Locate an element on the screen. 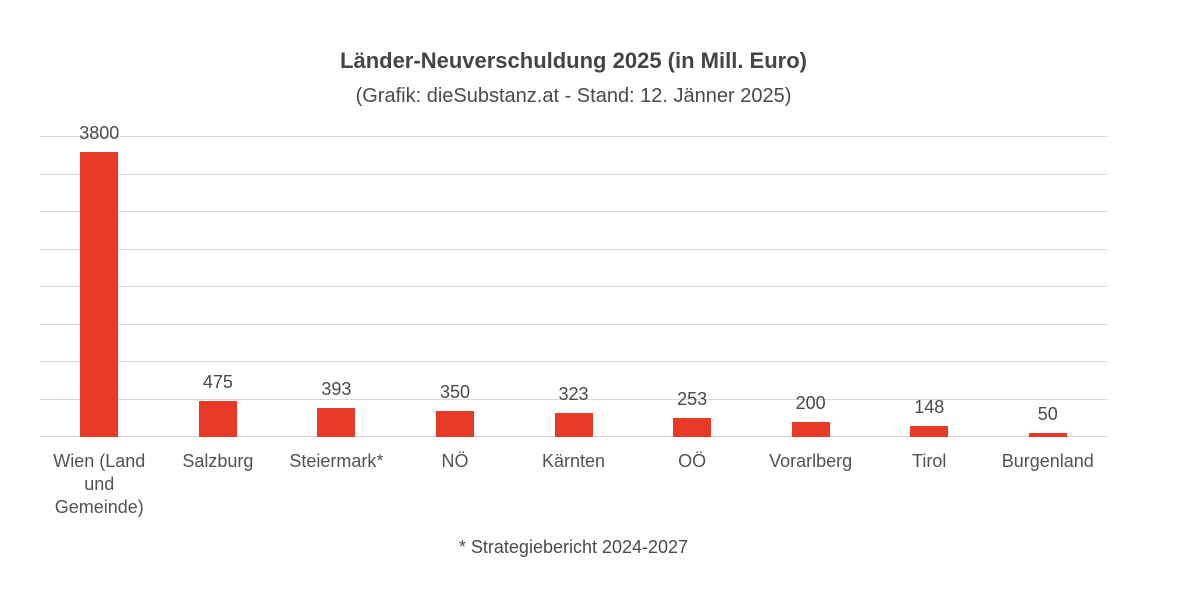  category-label-text: Steiermark* is located at coordinates (336, 461).